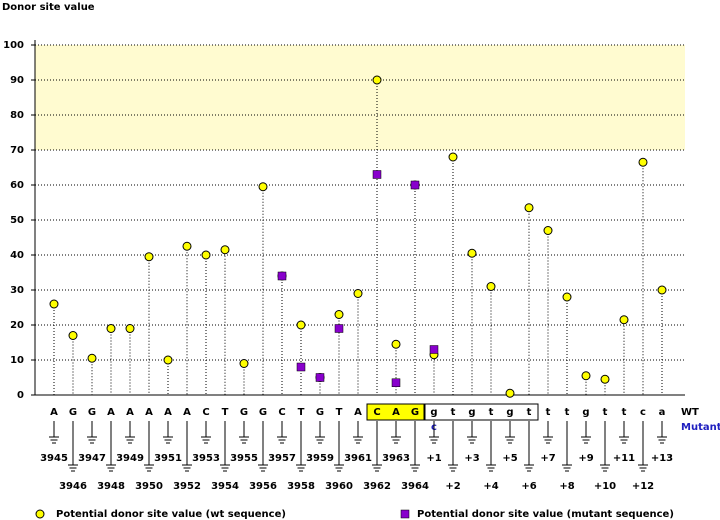 The image size is (720, 520). Describe the element at coordinates (662, 412) in the screenshot. I see `base: a` at that location.